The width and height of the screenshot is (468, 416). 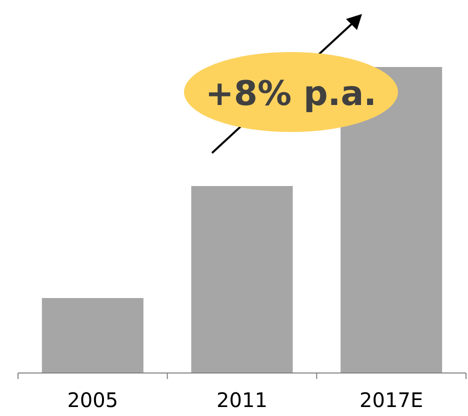 I want to click on x-tick-label: 2017E, so click(x=392, y=400).